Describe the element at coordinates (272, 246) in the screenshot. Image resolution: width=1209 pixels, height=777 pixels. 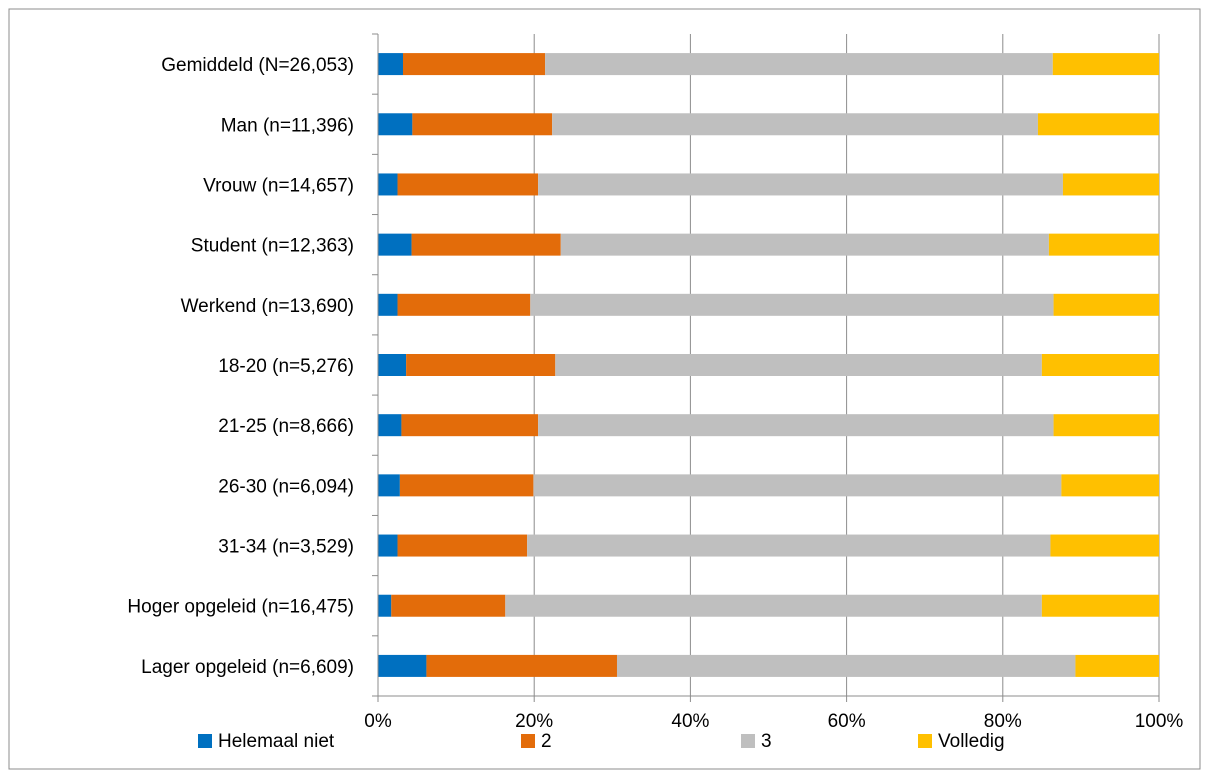
I see `category-label: Student (n=12,363)` at that location.